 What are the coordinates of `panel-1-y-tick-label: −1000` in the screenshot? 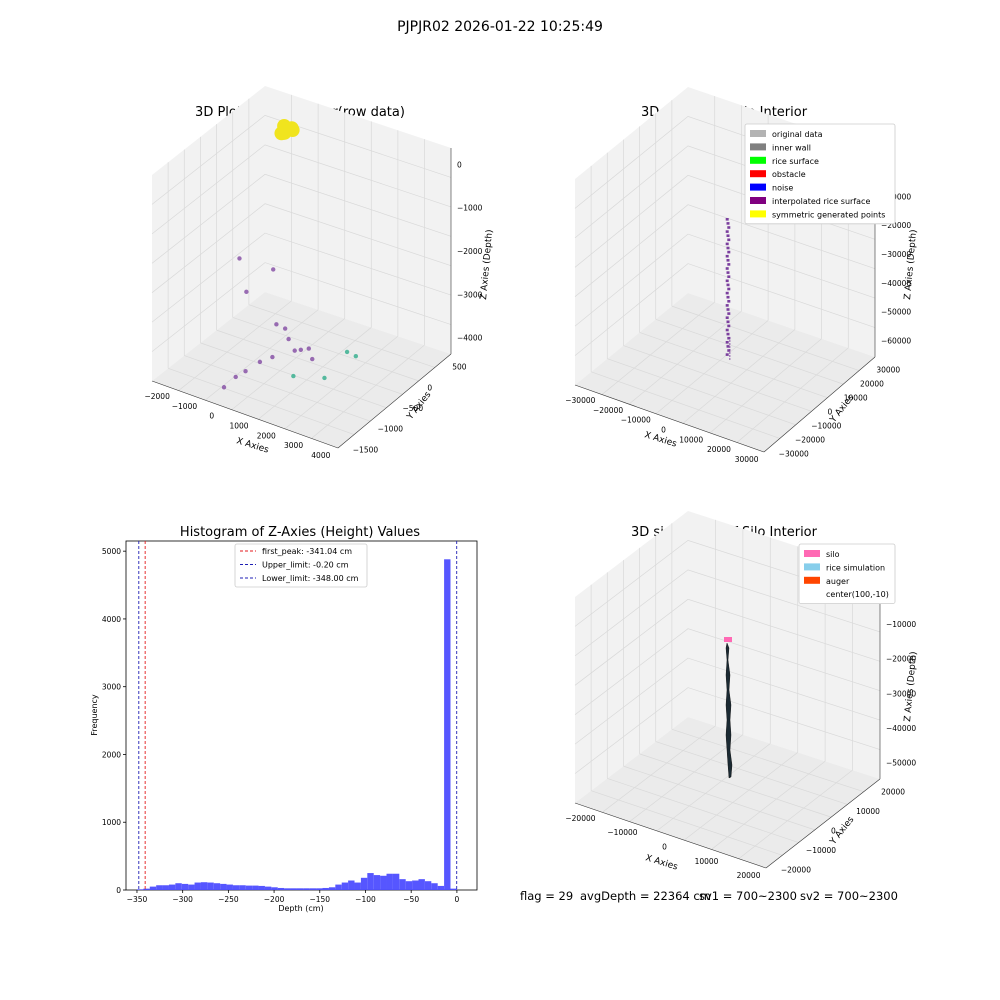 It's located at (391, 429).